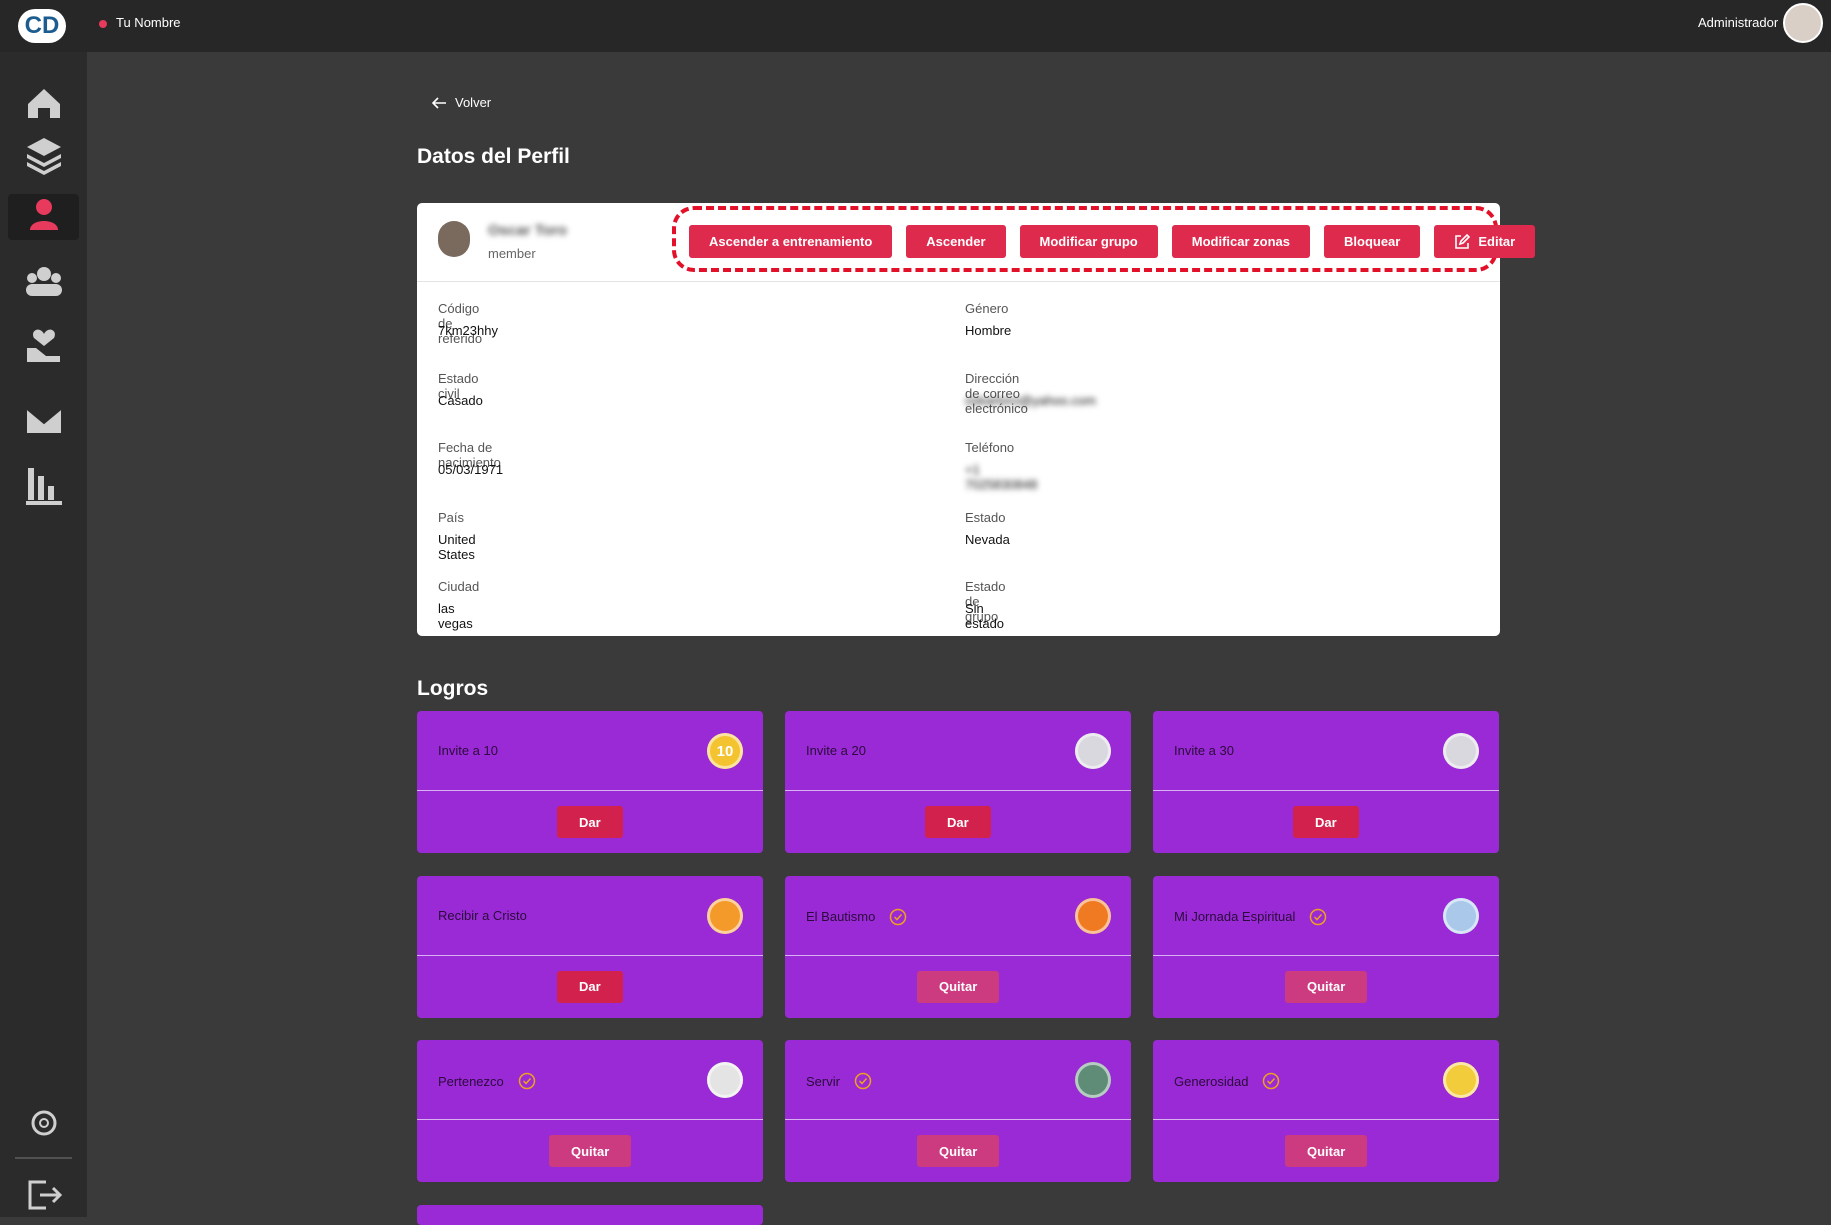 This screenshot has width=1831, height=1225. What do you see at coordinates (44, 281) in the screenshot?
I see `group-icon` at bounding box center [44, 281].